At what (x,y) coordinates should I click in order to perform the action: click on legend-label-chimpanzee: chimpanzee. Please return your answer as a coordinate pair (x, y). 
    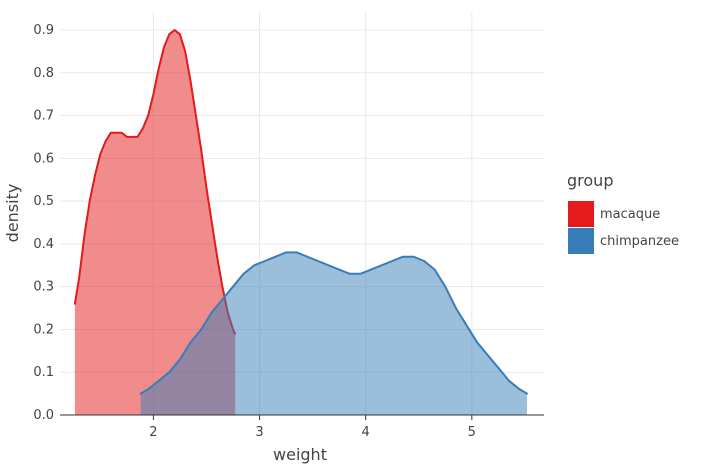
    Looking at the image, I should click on (639, 241).